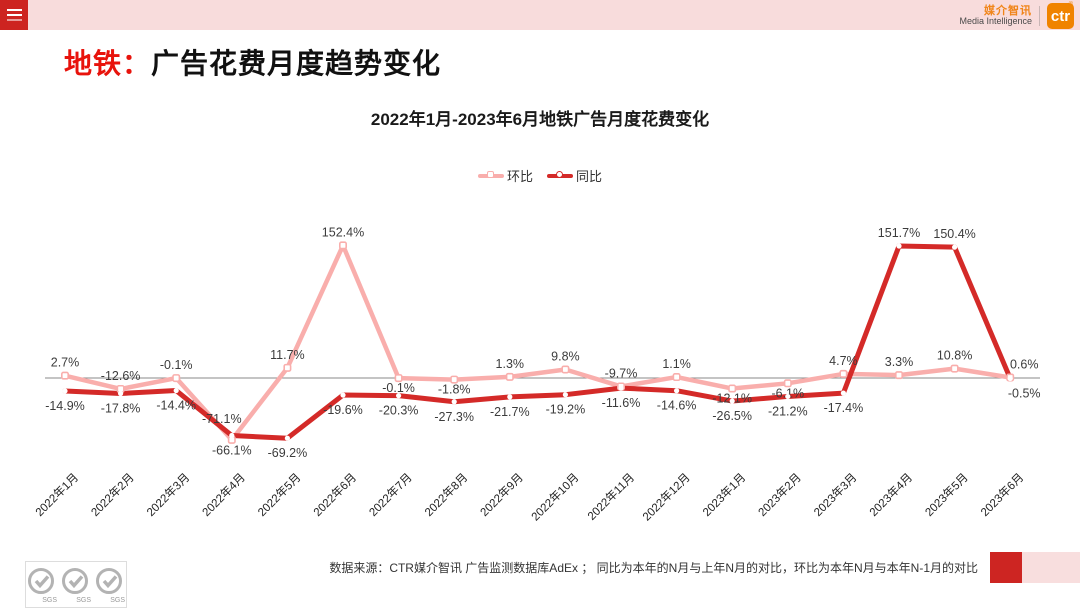 This screenshot has width=1080, height=608. I want to click on x-axis-label: 2022年4月, so click(223, 494).